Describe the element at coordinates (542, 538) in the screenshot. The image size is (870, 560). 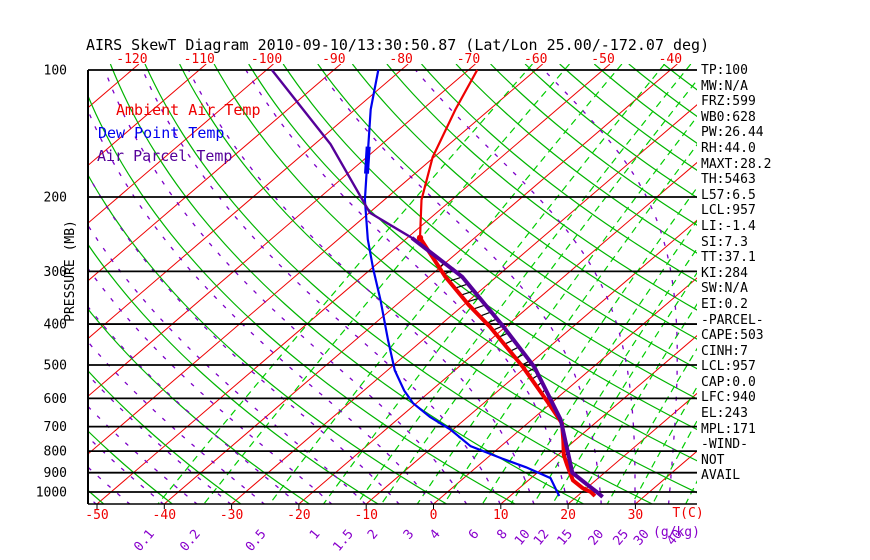
I see `mixing-ratio-label: 12` at that location.